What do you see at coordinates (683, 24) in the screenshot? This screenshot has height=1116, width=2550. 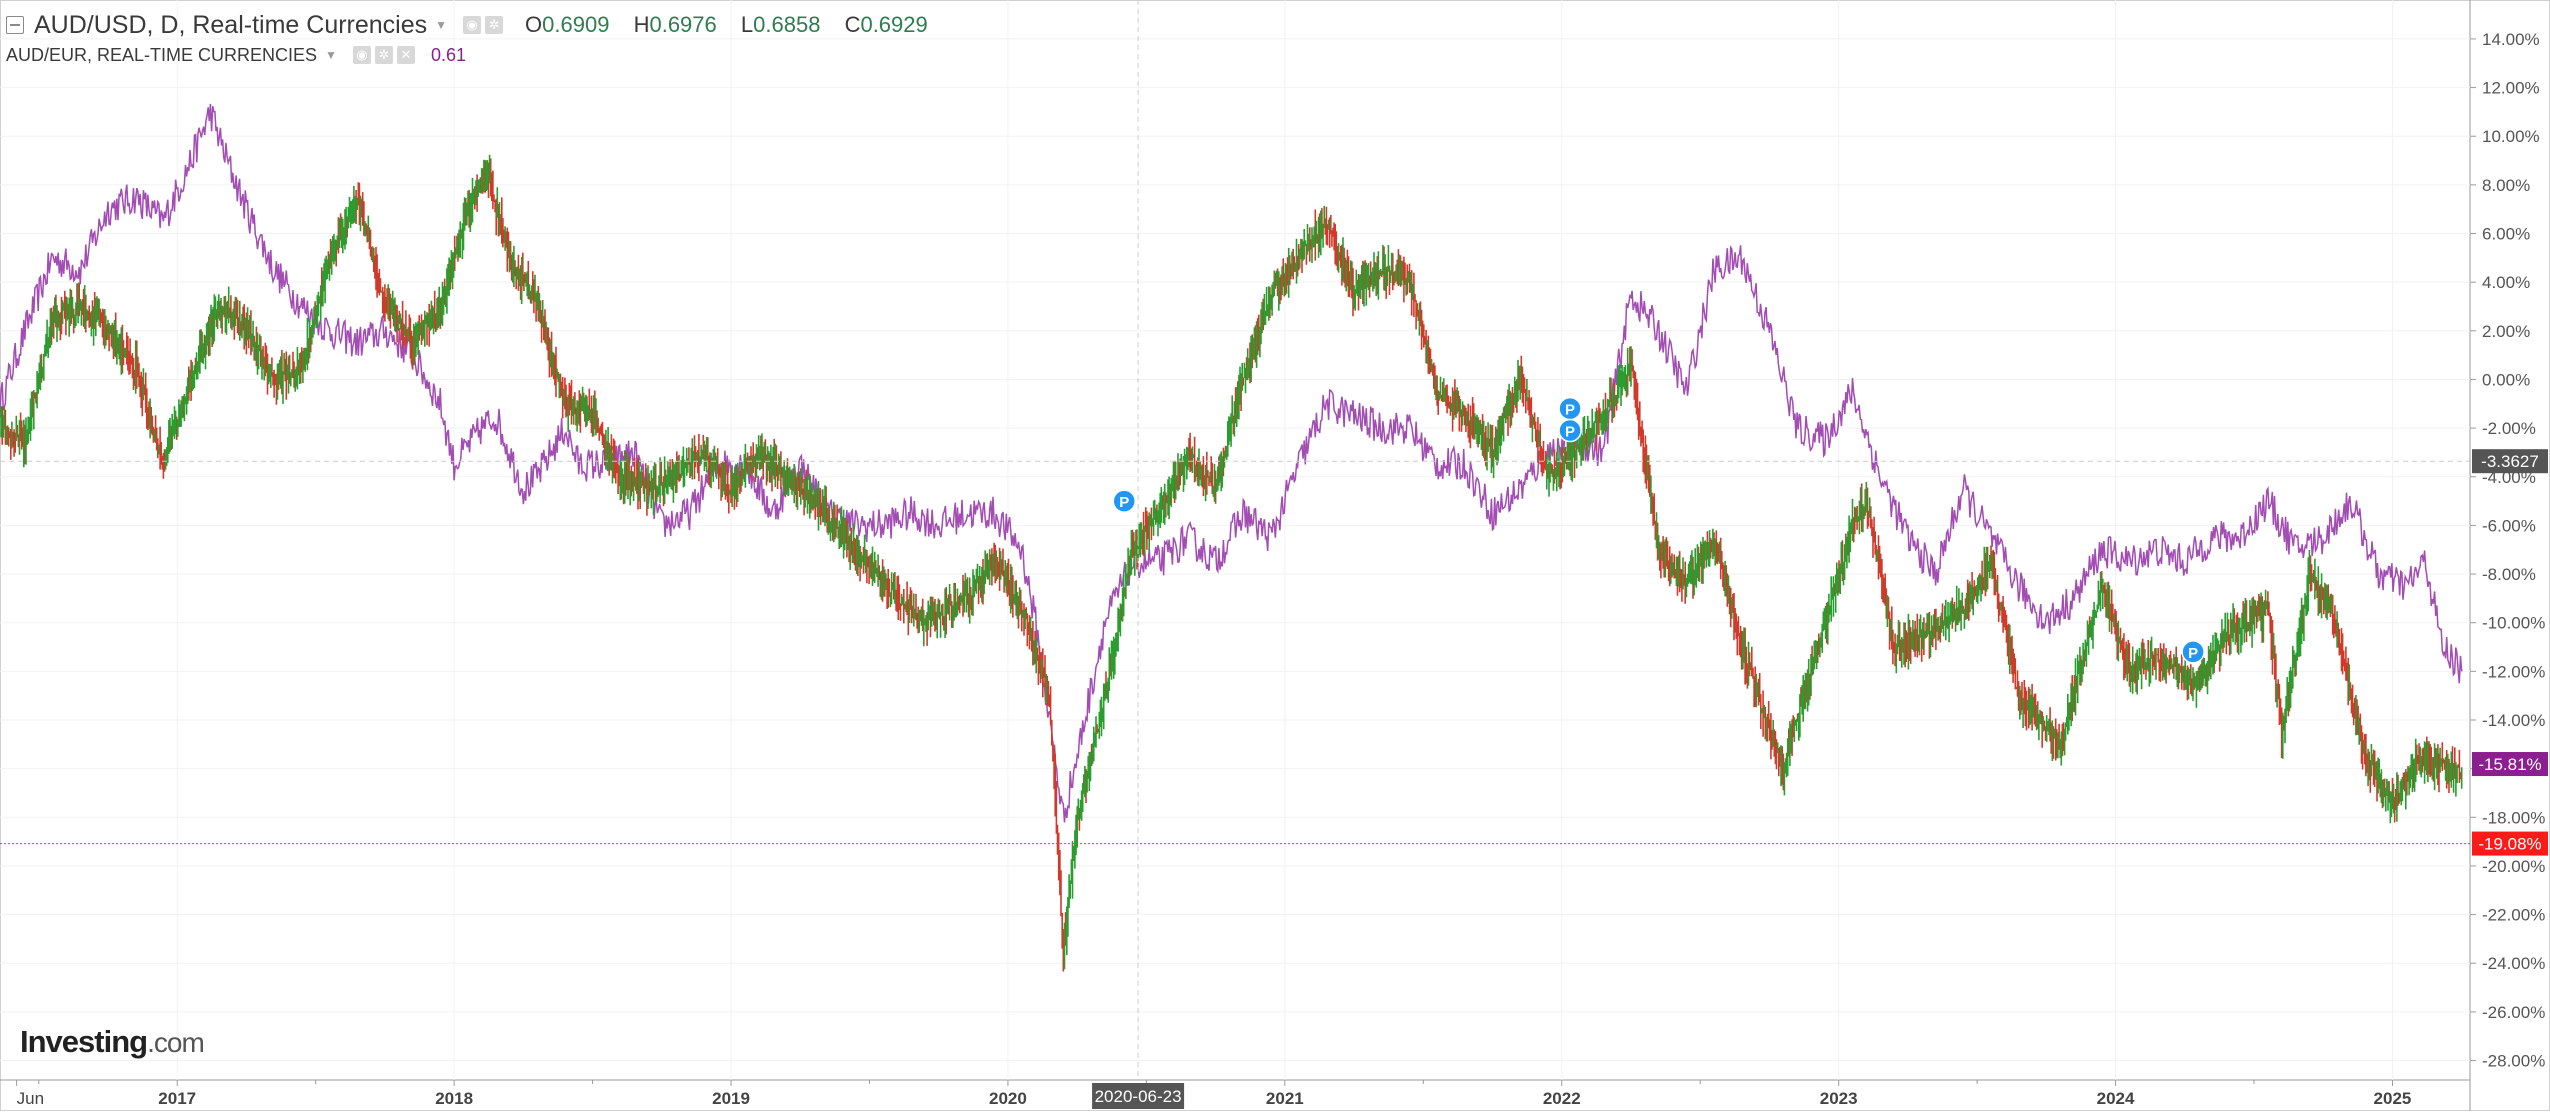 I see `high-value: 0.6976` at bounding box center [683, 24].